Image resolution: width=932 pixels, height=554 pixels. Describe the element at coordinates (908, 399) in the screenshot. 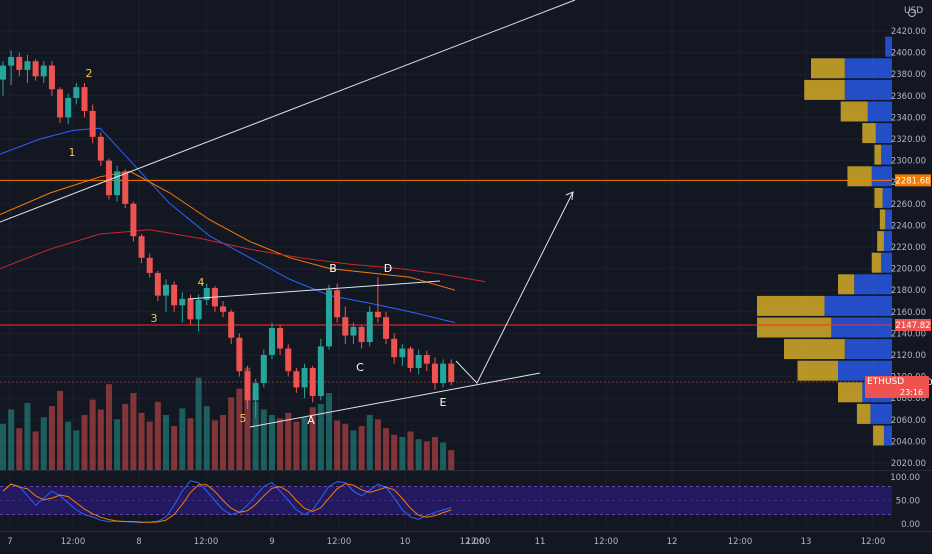

I see `price-tick-label: 2080.00` at that location.